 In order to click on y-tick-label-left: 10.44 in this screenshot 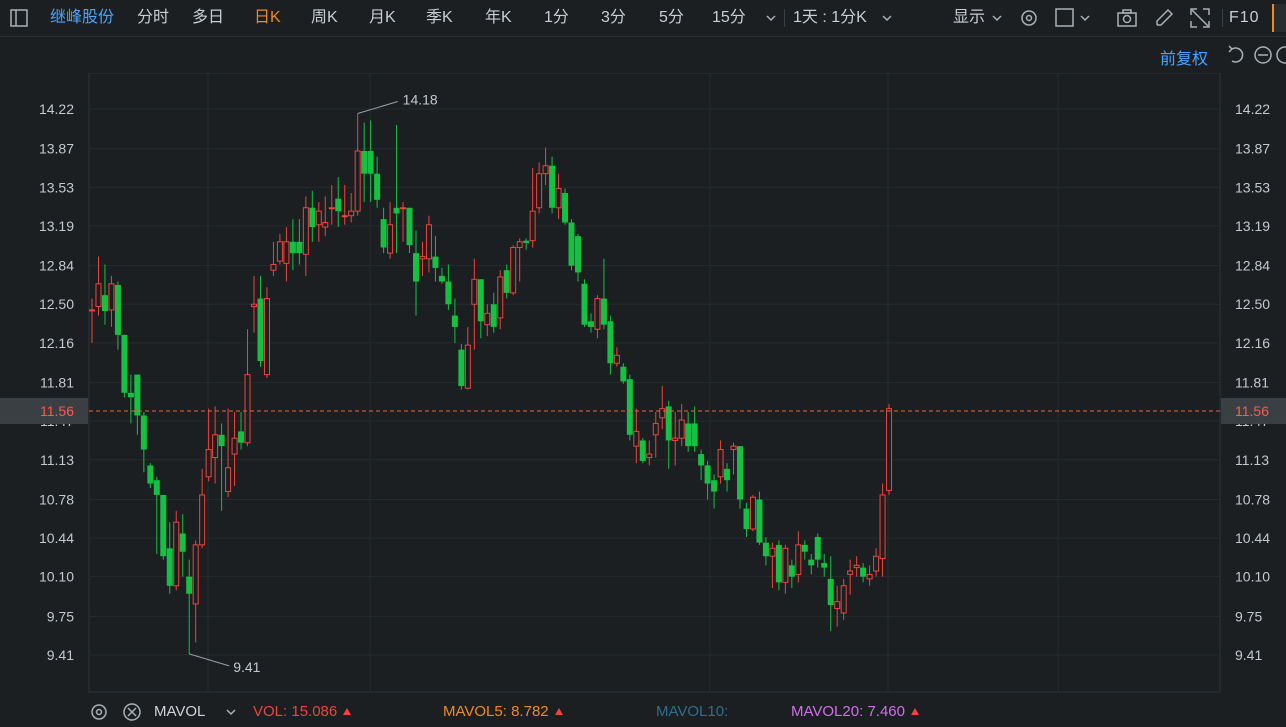, I will do `click(56, 538)`.